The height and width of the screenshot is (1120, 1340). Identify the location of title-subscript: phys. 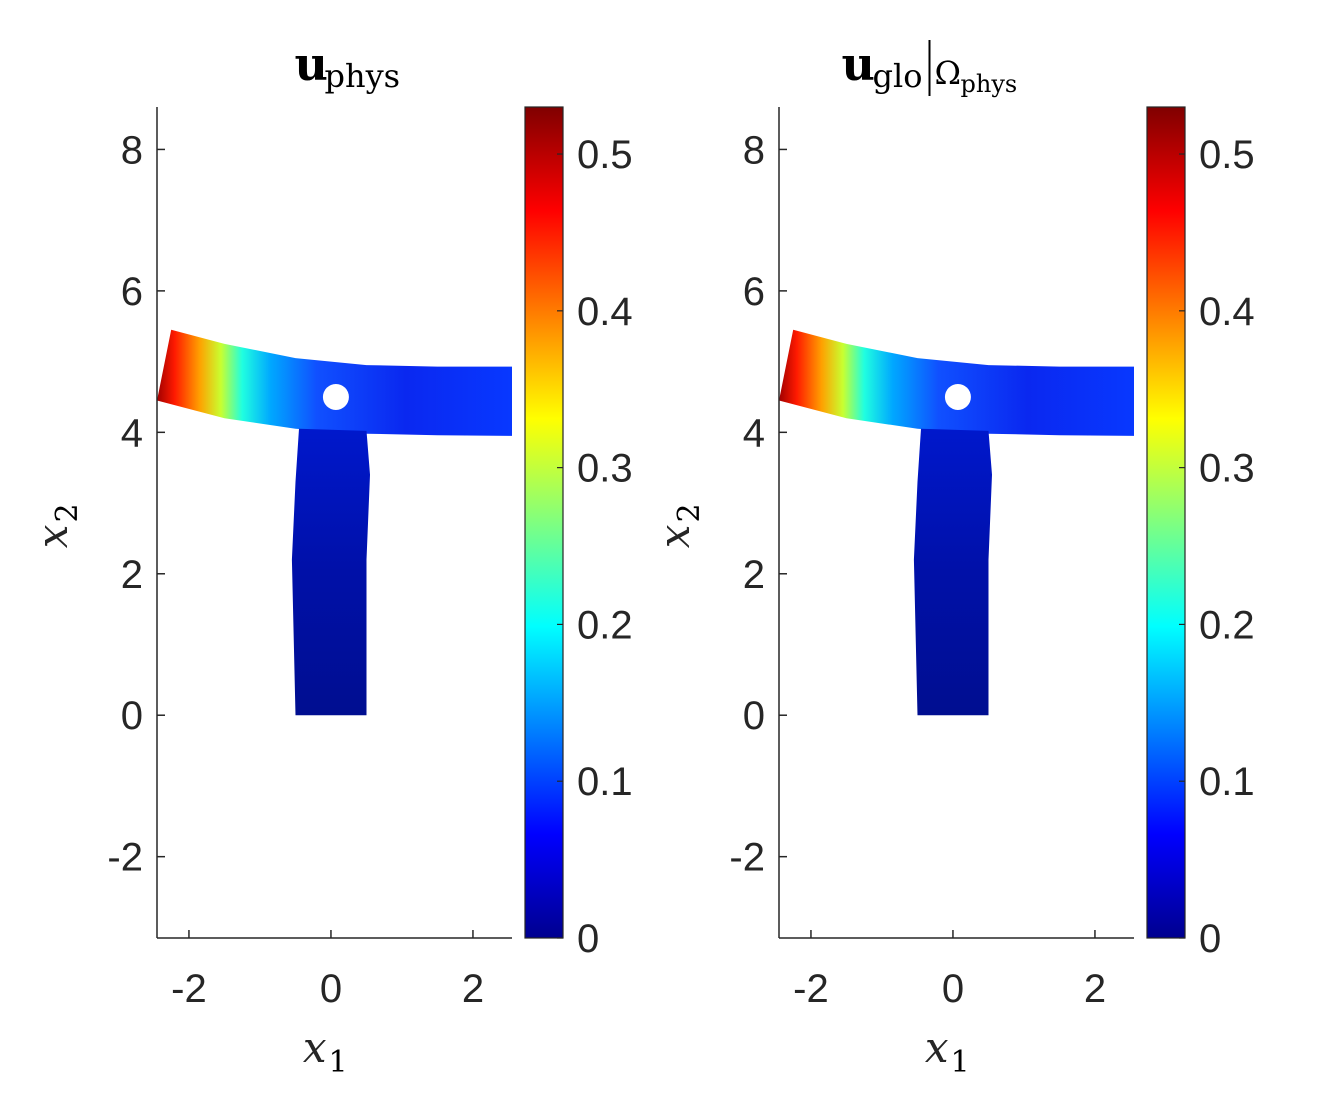
(363, 76).